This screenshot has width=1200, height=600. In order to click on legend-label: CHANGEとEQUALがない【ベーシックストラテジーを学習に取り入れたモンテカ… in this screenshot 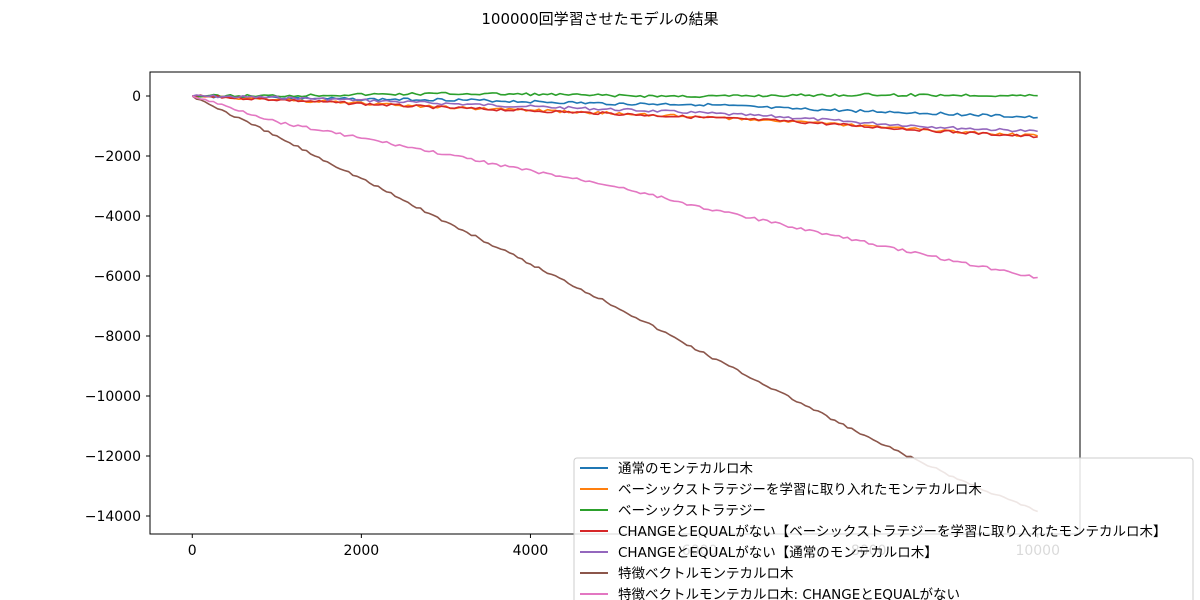, I will do `click(892, 532)`.